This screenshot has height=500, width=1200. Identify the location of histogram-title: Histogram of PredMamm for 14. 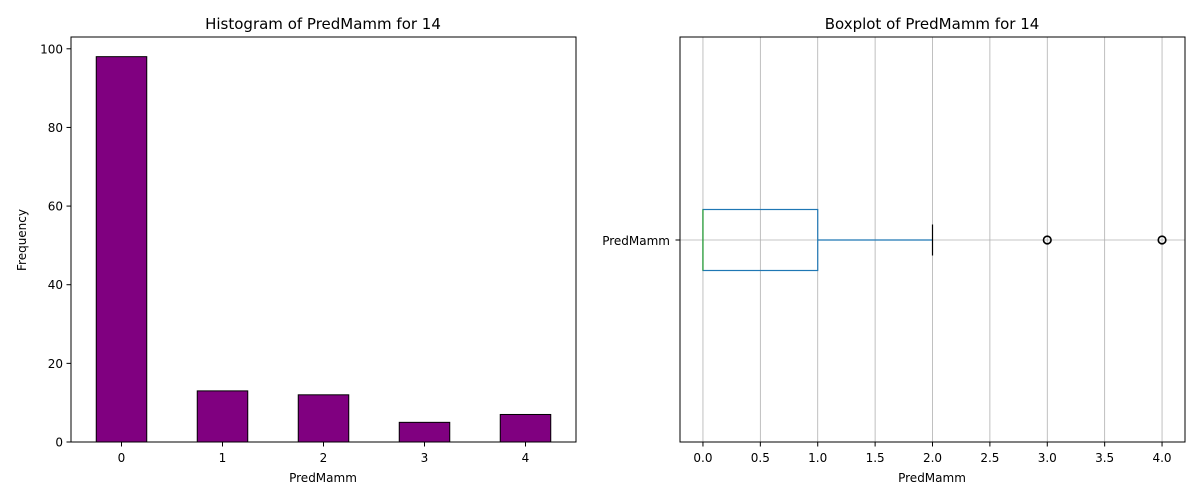
(323, 24).